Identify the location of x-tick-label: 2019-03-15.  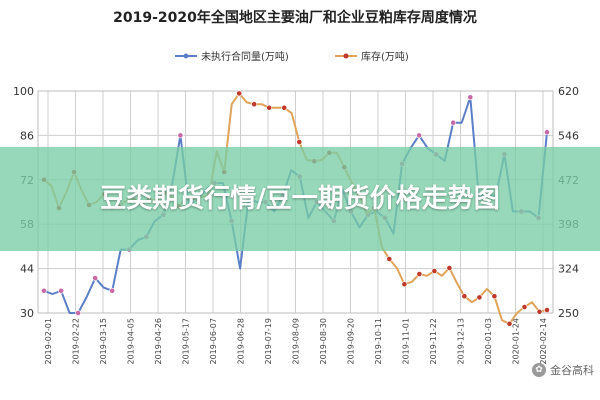
(103, 341).